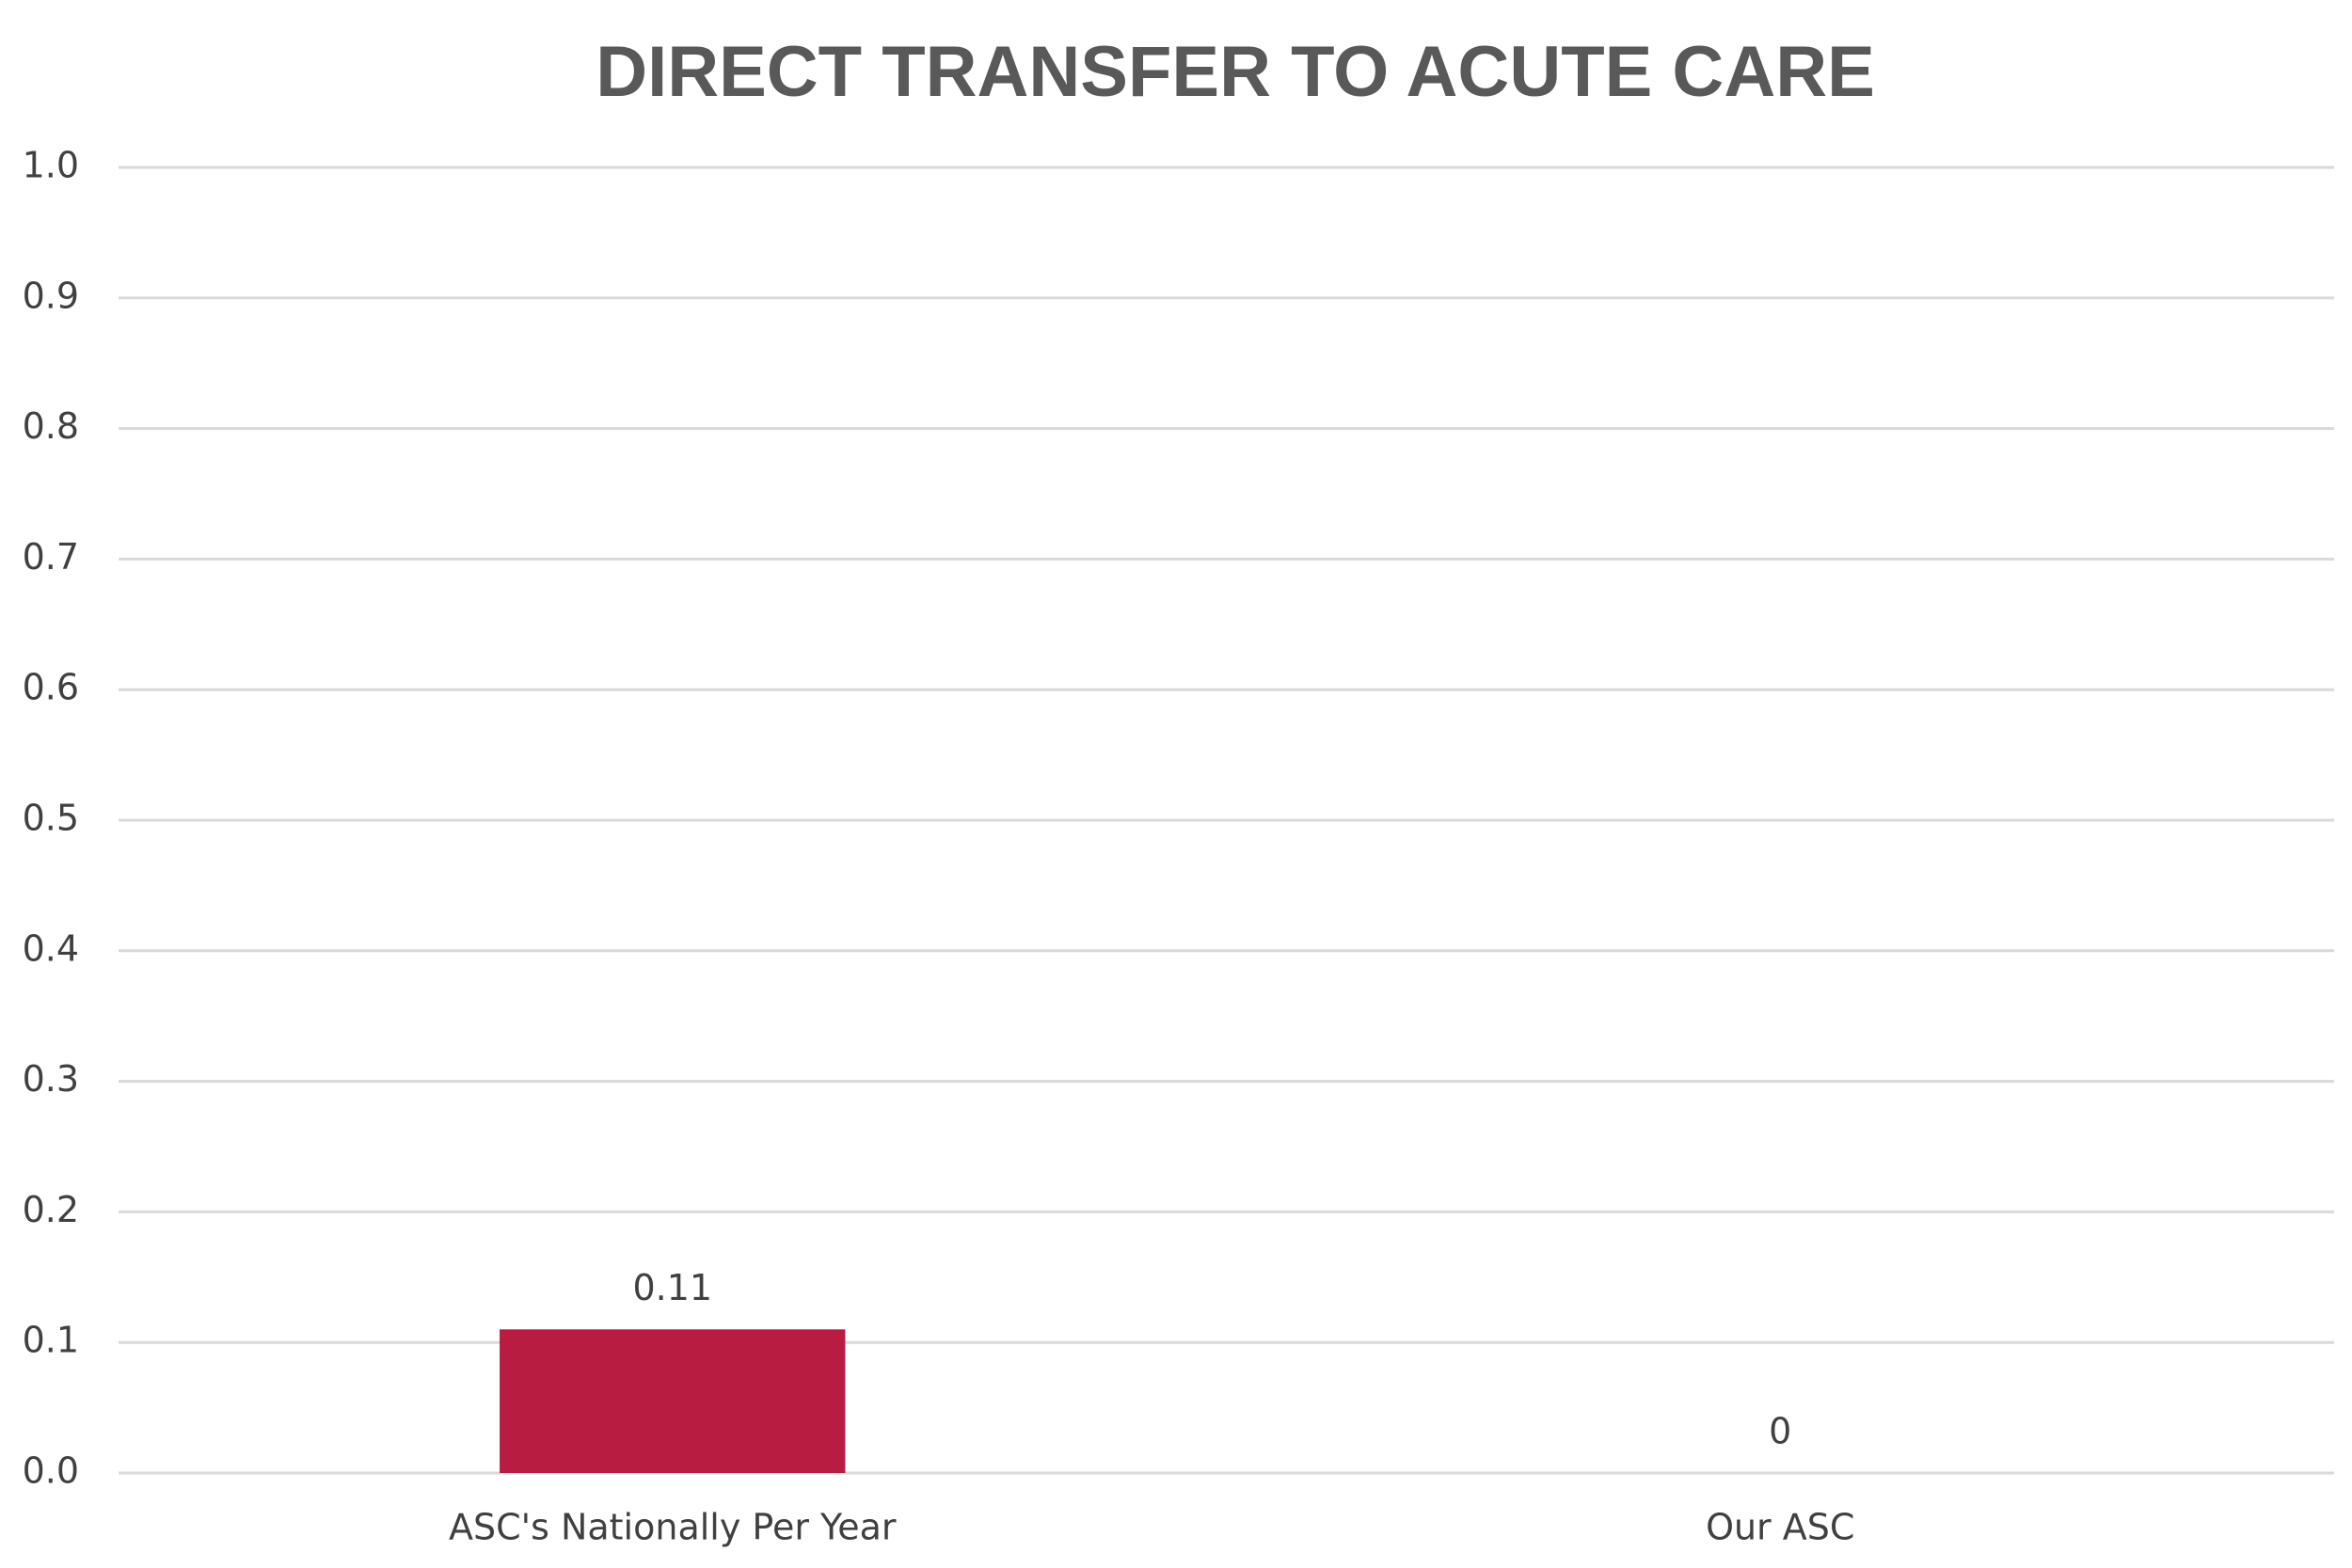  I want to click on bar, so click(673, 1401).